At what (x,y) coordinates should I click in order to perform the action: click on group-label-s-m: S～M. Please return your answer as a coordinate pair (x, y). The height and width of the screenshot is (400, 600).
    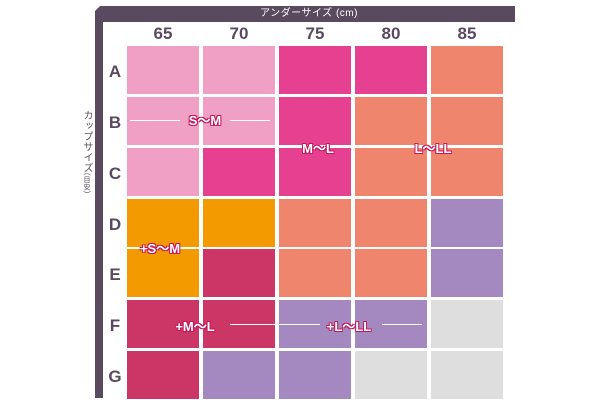
    Looking at the image, I should click on (205, 120).